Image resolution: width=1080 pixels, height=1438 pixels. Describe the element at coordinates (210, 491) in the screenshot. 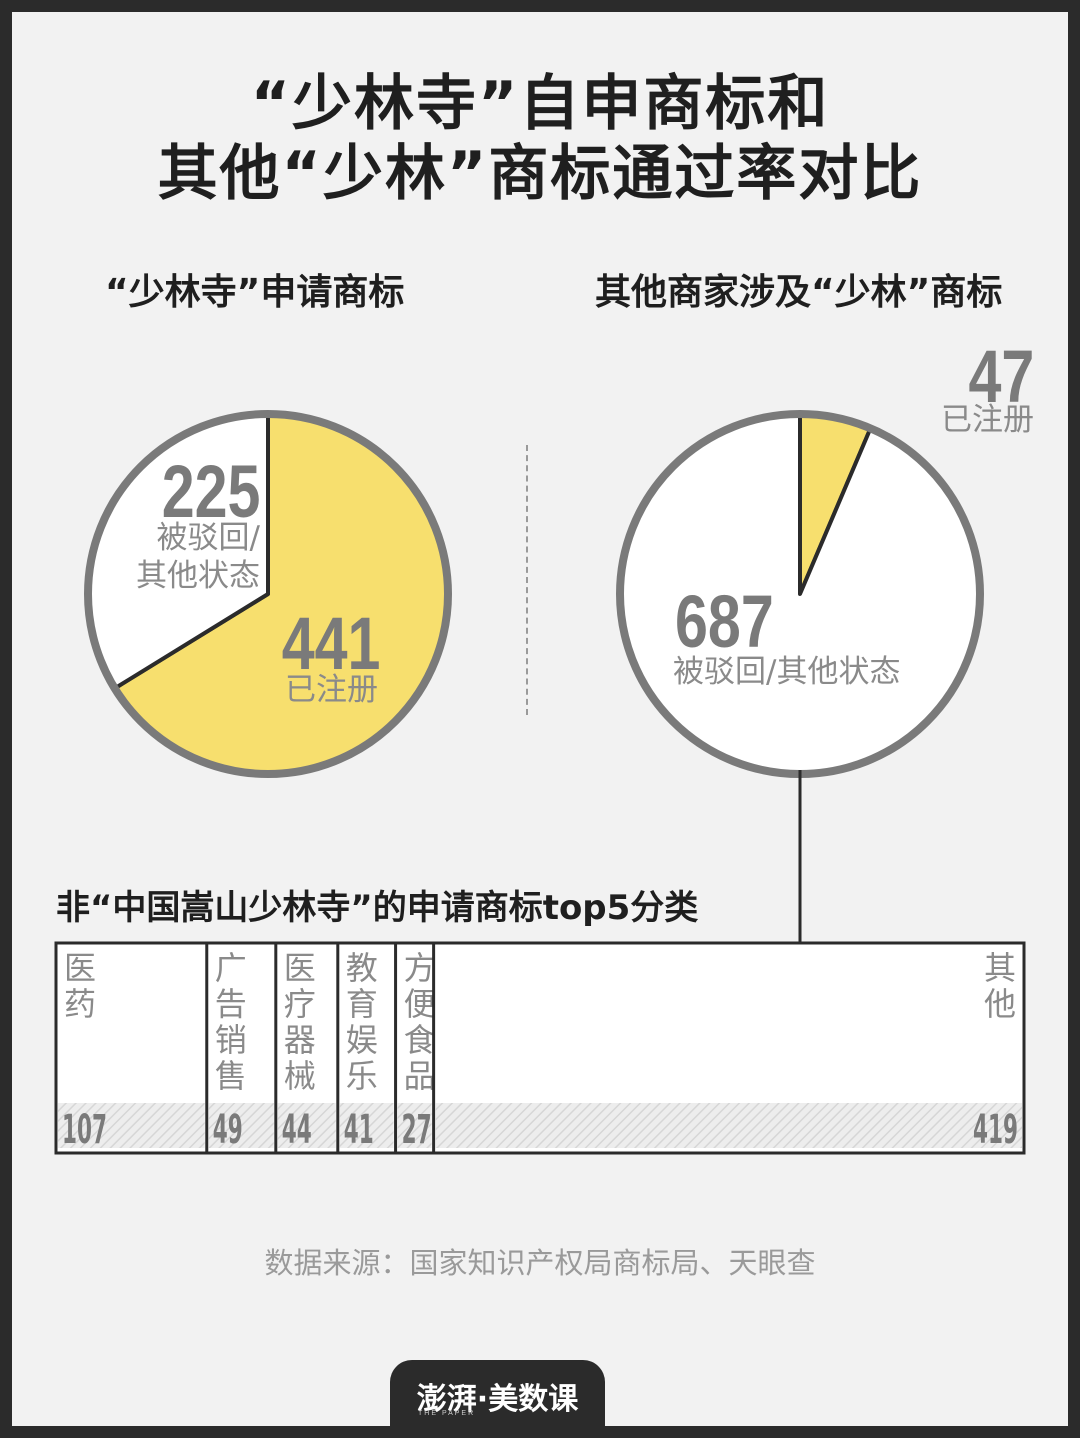

I see `left-pie-other-value: 225` at that location.